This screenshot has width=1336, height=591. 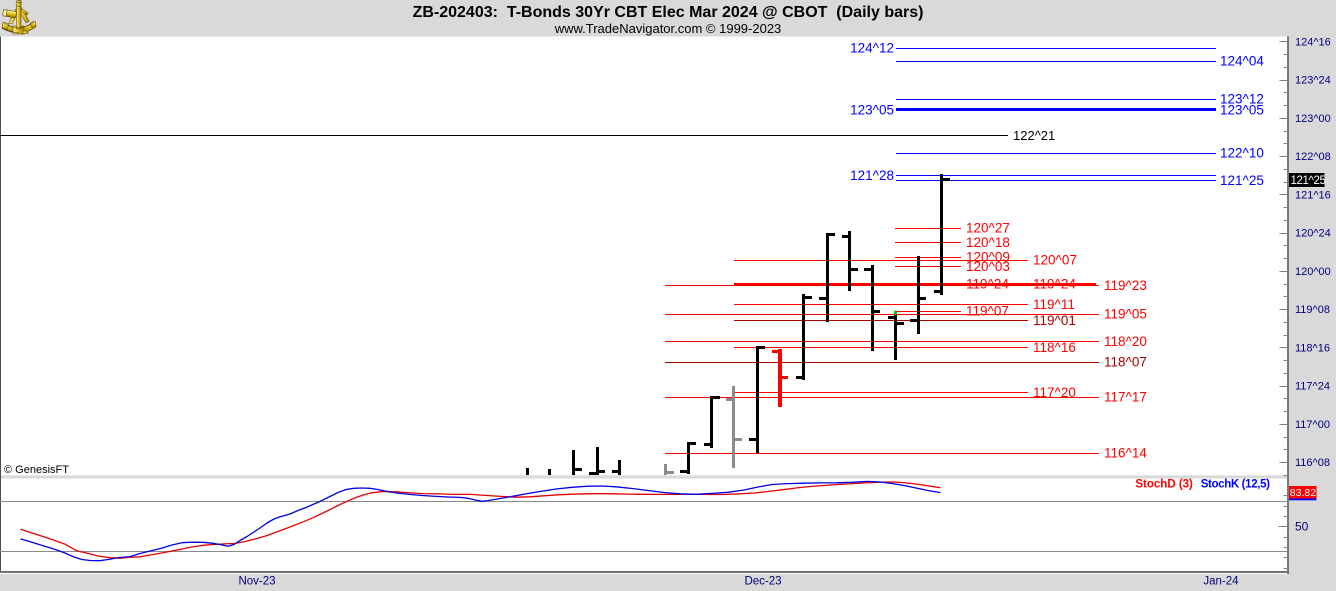 I want to click on svg-text: 122^21, so click(x=1034, y=135).